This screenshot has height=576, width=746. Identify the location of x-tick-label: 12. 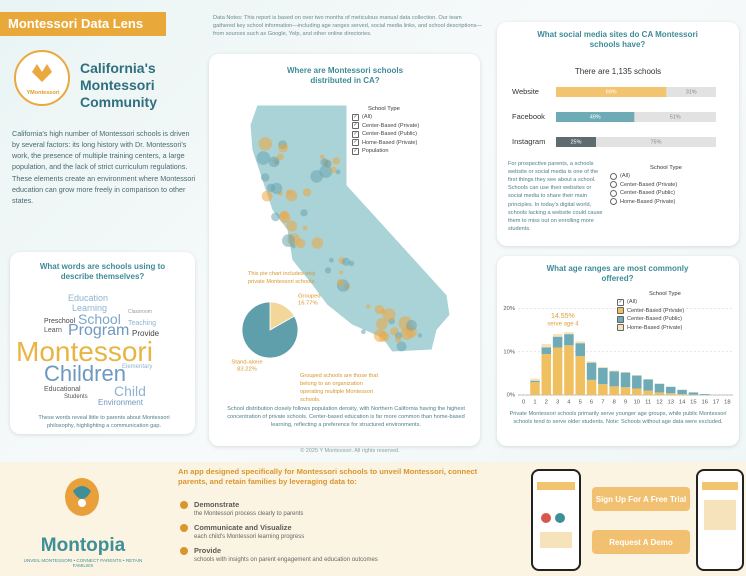
(659, 403).